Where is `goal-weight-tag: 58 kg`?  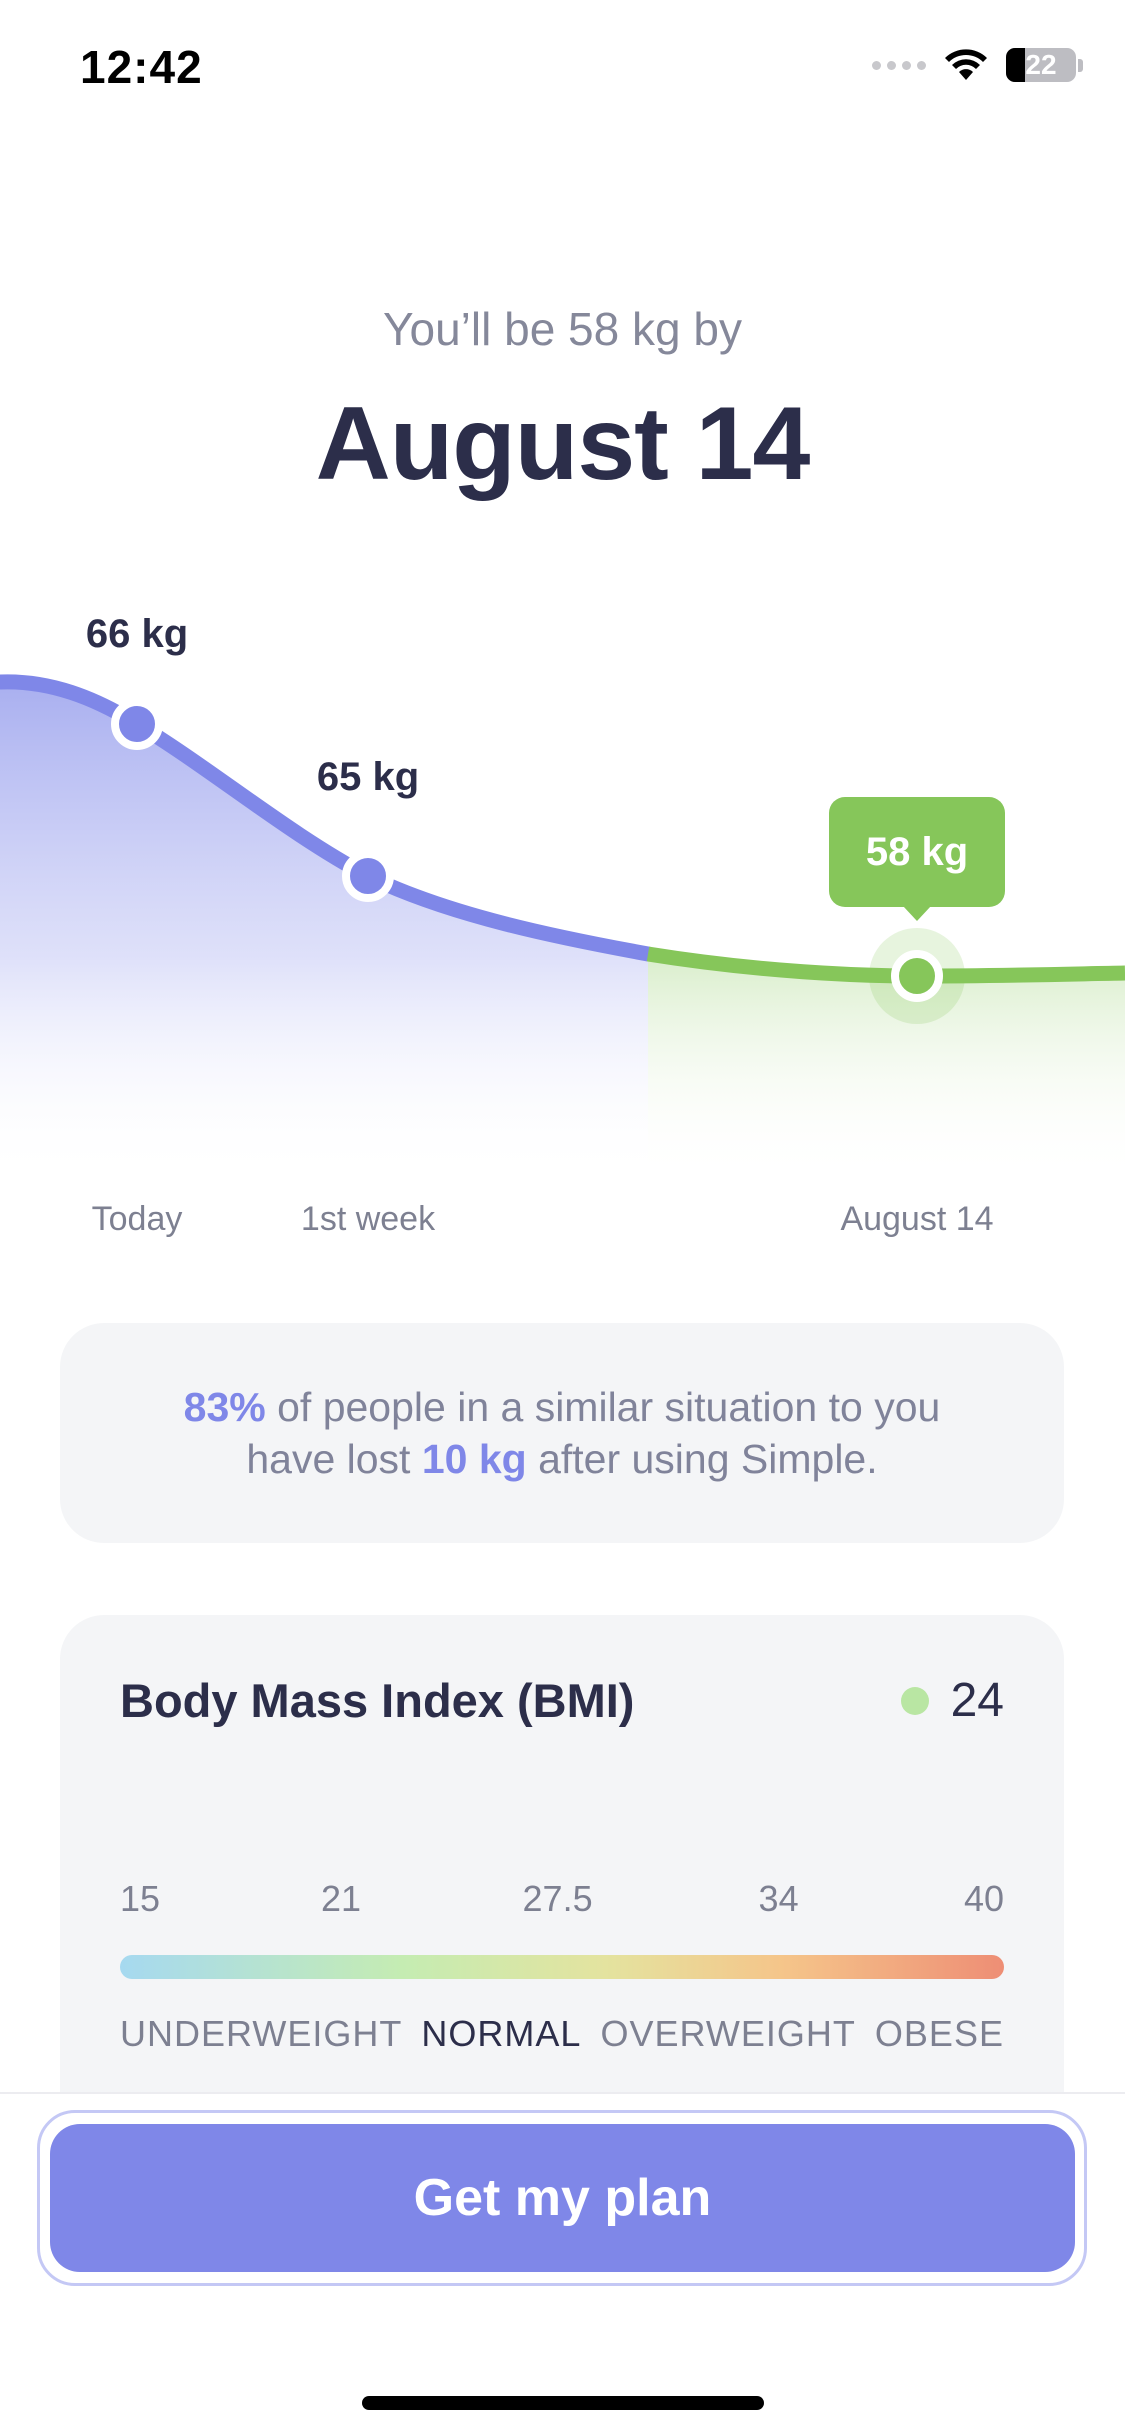 goal-weight-tag: 58 kg is located at coordinates (917, 859).